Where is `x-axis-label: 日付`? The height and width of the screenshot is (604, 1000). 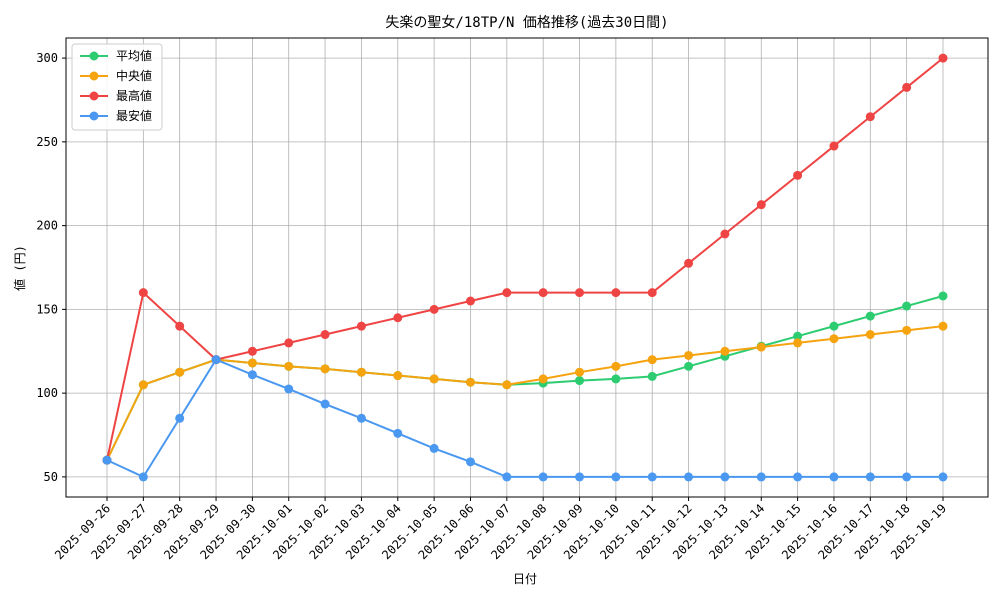
x-axis-label: 日付 is located at coordinates (525, 579).